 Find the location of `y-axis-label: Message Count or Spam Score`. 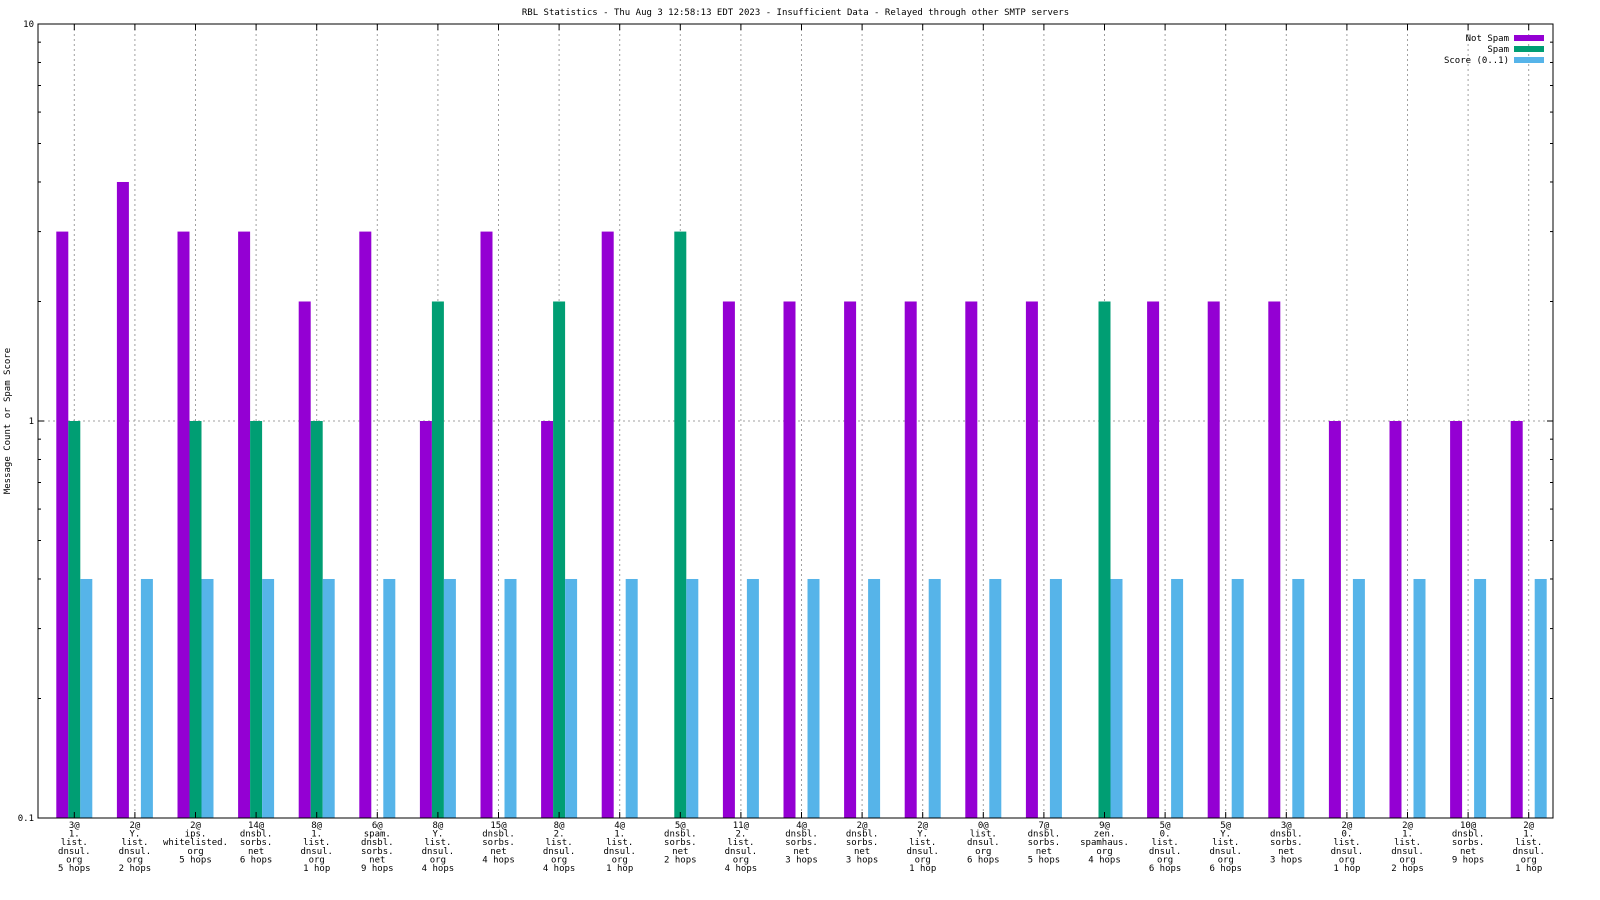

y-axis-label: Message Count or Spam Score is located at coordinates (8, 421).